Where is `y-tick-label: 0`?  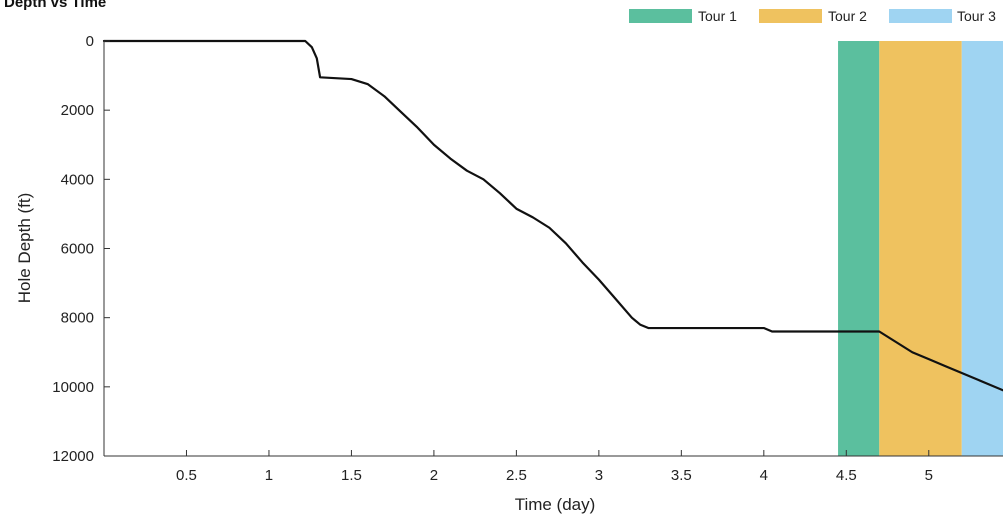 y-tick-label: 0 is located at coordinates (90, 41).